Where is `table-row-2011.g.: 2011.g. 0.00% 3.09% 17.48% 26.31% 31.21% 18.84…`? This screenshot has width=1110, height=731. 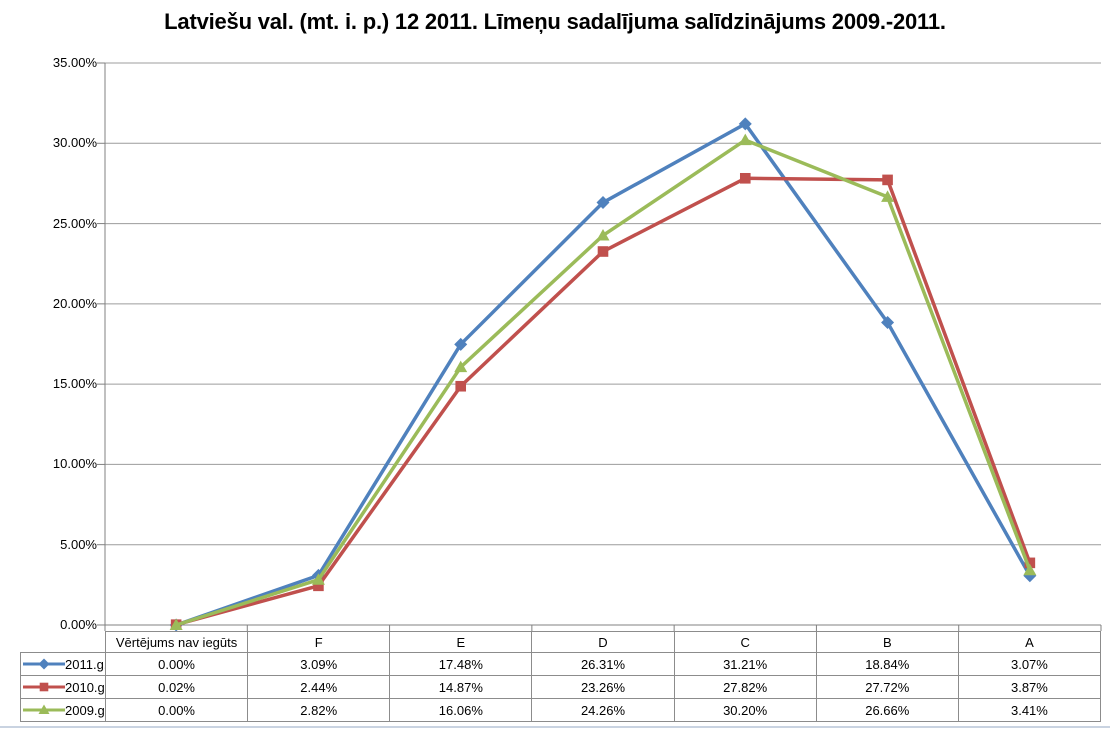
table-row-2011.g.: 2011.g. 0.00% 3.09% 17.48% 26.31% 31.21% 18.84… is located at coordinates (561, 664).